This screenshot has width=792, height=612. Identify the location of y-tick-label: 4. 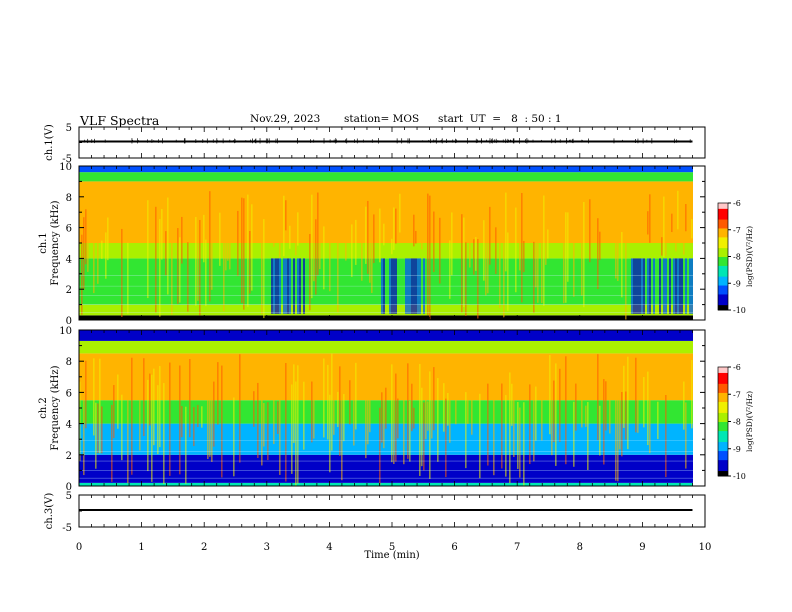
(69, 259).